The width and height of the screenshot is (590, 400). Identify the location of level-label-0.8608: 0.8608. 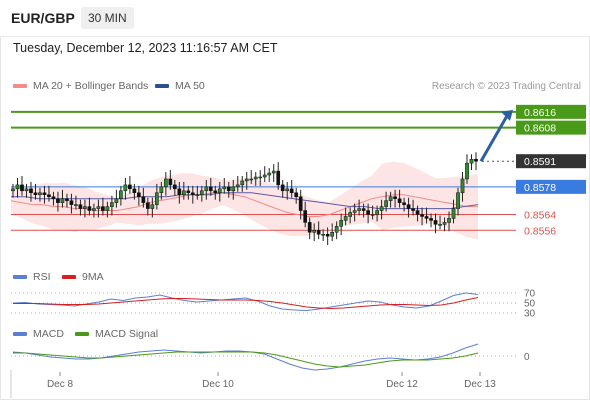
(540, 129).